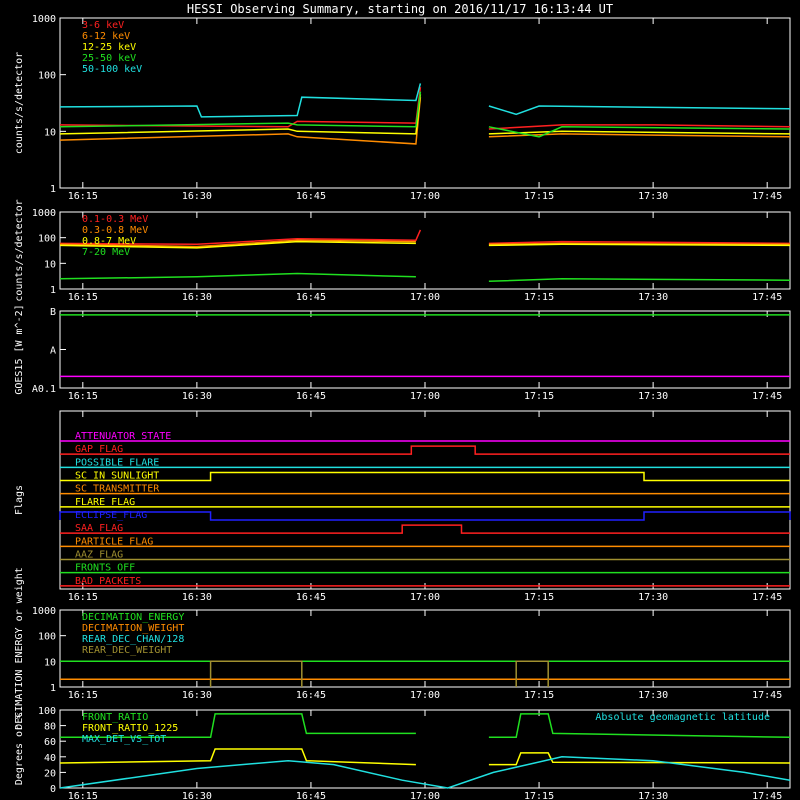  I want to click on y-tick-label: A, so click(53, 351).